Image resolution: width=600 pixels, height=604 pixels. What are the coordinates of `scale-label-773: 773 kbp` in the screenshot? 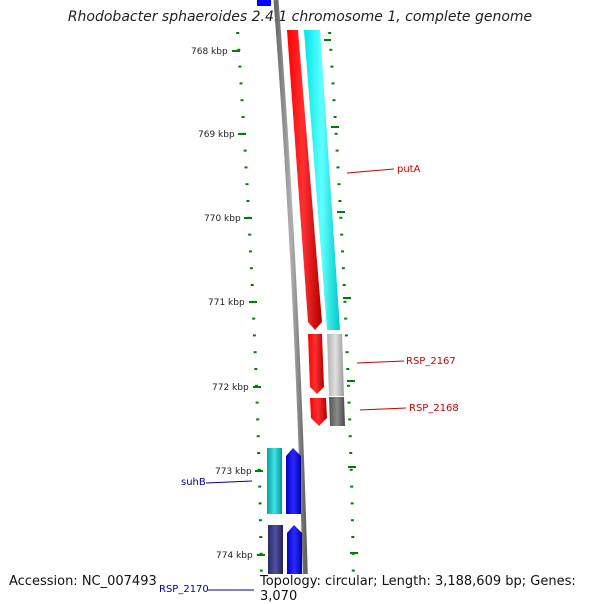 It's located at (233, 472).